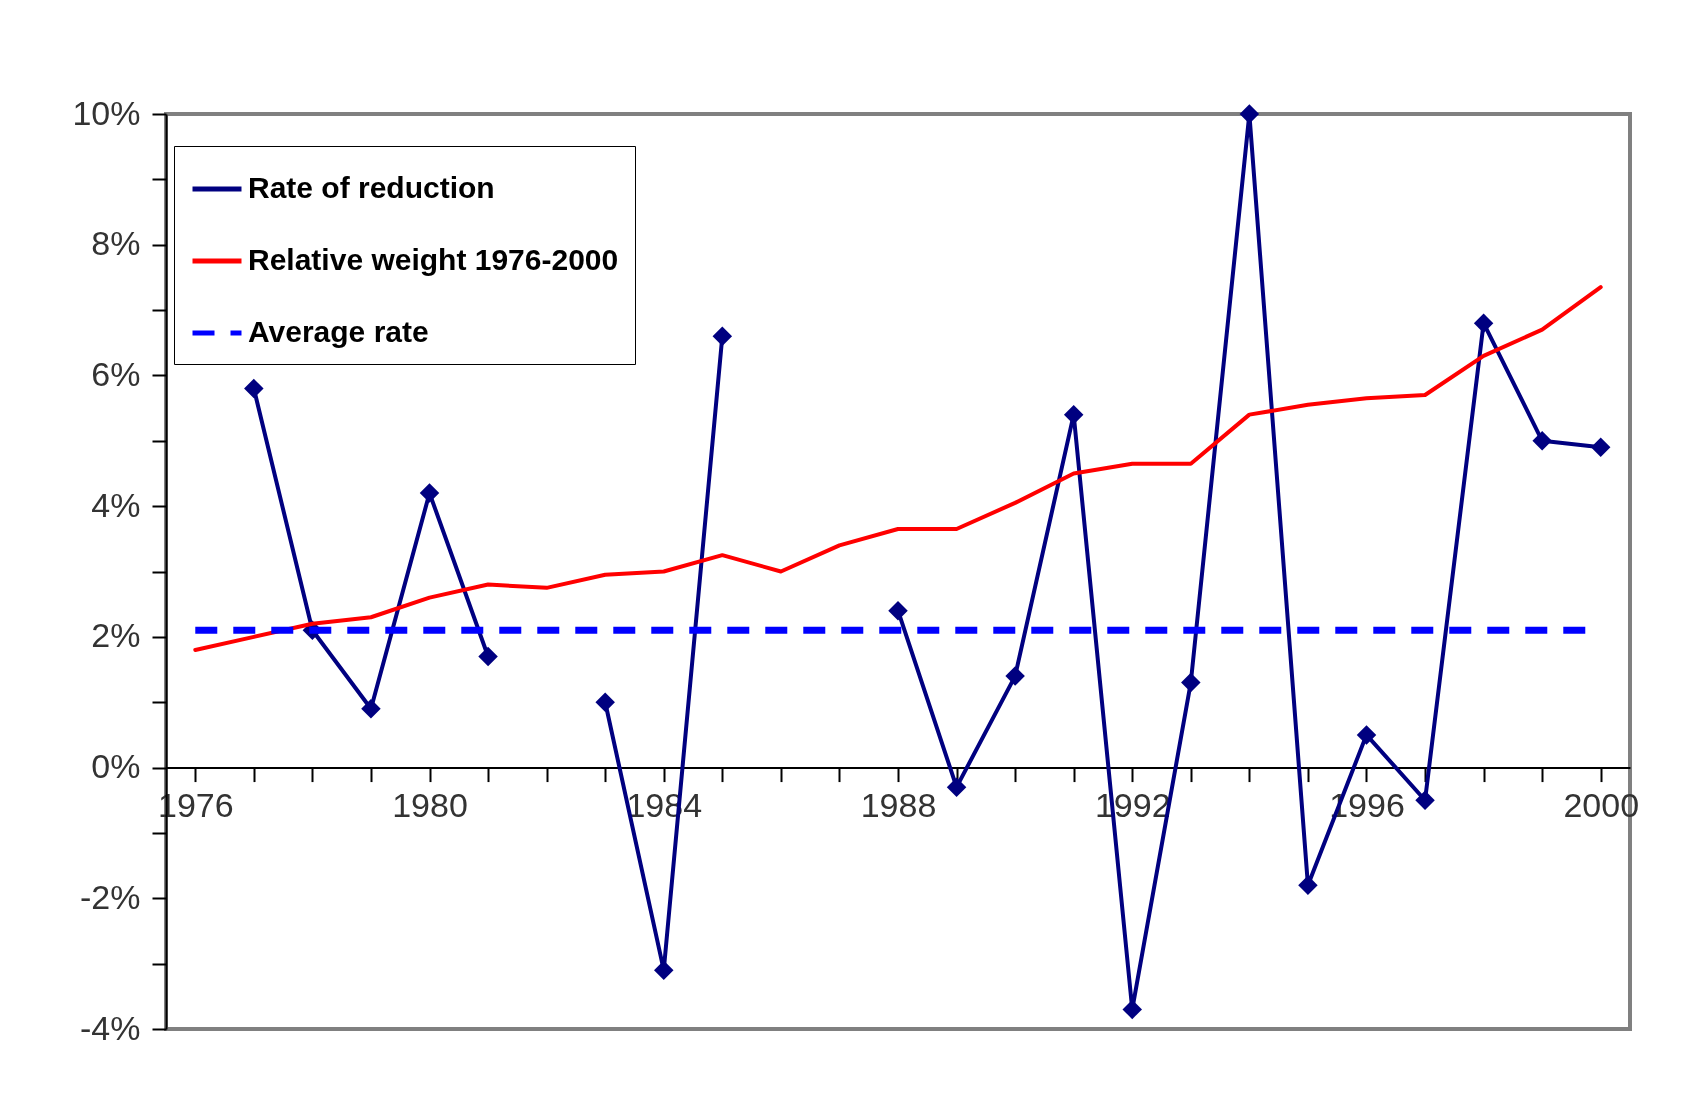 The height and width of the screenshot is (1094, 1684). Describe the element at coordinates (116, 504) in the screenshot. I see `y-tick-label: 4%` at that location.